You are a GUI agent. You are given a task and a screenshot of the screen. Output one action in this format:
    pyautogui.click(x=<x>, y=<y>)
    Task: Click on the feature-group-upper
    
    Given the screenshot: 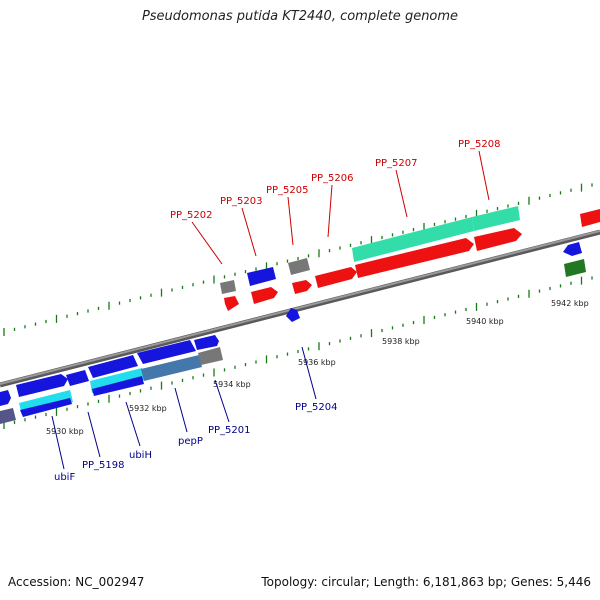 What is the action you would take?
    pyautogui.click(x=410, y=264)
    